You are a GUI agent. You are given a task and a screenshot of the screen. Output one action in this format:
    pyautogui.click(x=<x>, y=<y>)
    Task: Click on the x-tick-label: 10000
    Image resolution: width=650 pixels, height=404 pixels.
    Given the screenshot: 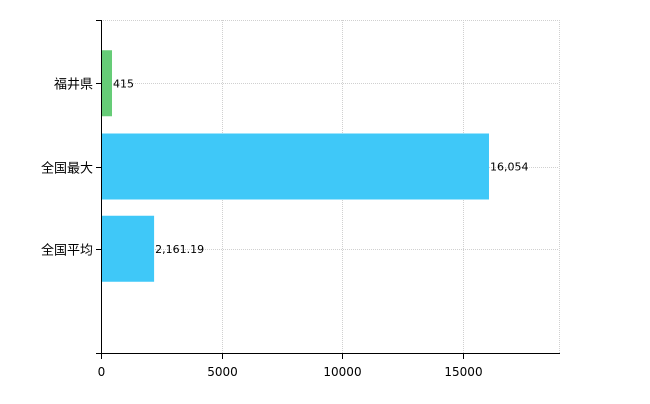 What is the action you would take?
    pyautogui.click(x=342, y=372)
    